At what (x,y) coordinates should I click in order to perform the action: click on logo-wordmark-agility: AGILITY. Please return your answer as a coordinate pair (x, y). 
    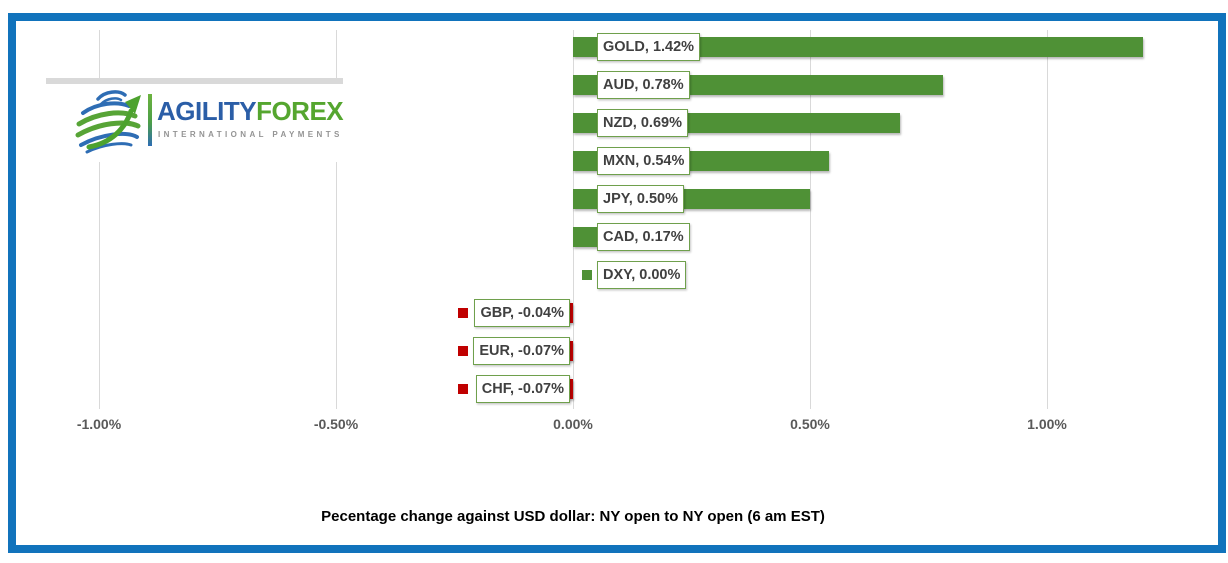
    Looking at the image, I should click on (207, 111).